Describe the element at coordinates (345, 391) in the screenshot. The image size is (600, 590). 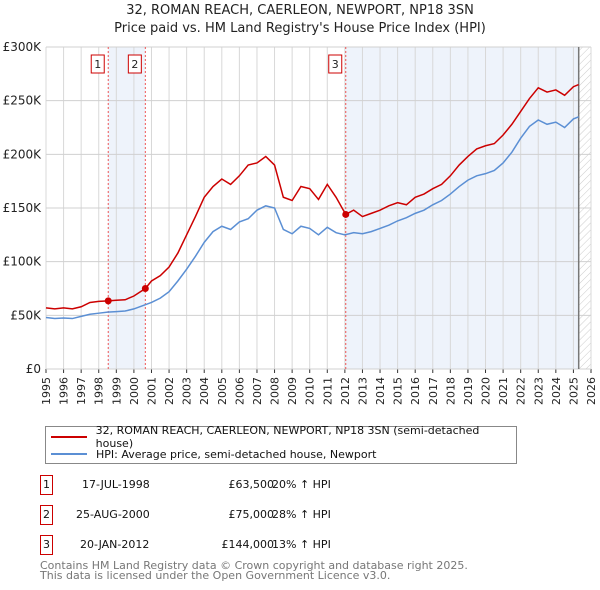
I see `x-tick-label: 2012` at that location.